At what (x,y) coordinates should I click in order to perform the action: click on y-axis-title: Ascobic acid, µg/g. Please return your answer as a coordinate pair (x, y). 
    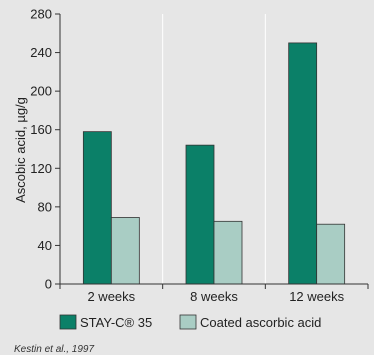
    Looking at the image, I should click on (20, 150).